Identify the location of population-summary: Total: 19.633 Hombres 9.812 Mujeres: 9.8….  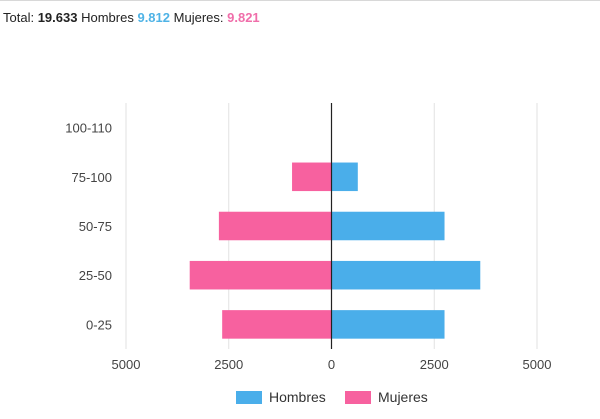
(131, 17).